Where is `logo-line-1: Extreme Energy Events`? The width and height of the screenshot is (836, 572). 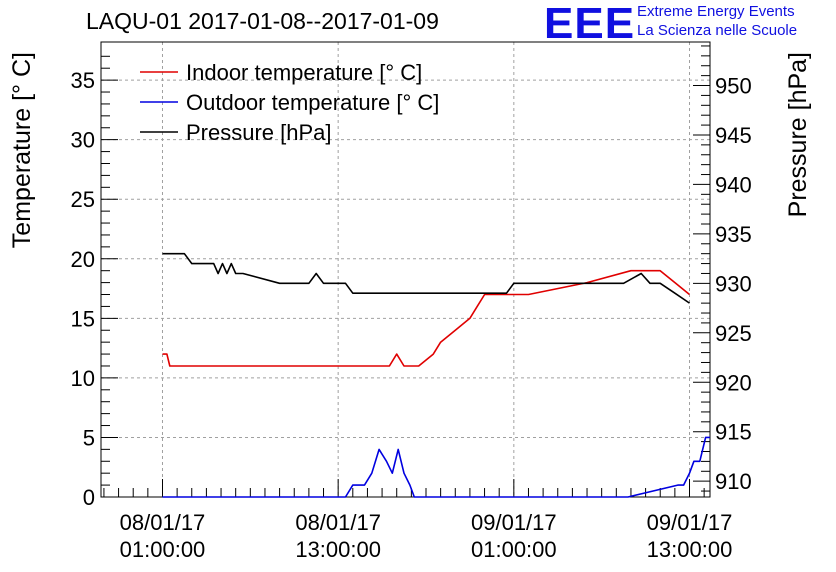 logo-line-1: Extreme Energy Events is located at coordinates (716, 11).